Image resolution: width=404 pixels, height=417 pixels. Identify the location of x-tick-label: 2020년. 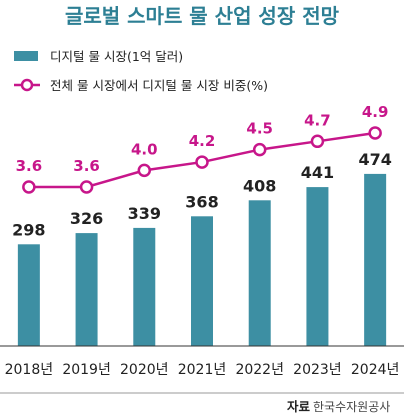
(144, 370).